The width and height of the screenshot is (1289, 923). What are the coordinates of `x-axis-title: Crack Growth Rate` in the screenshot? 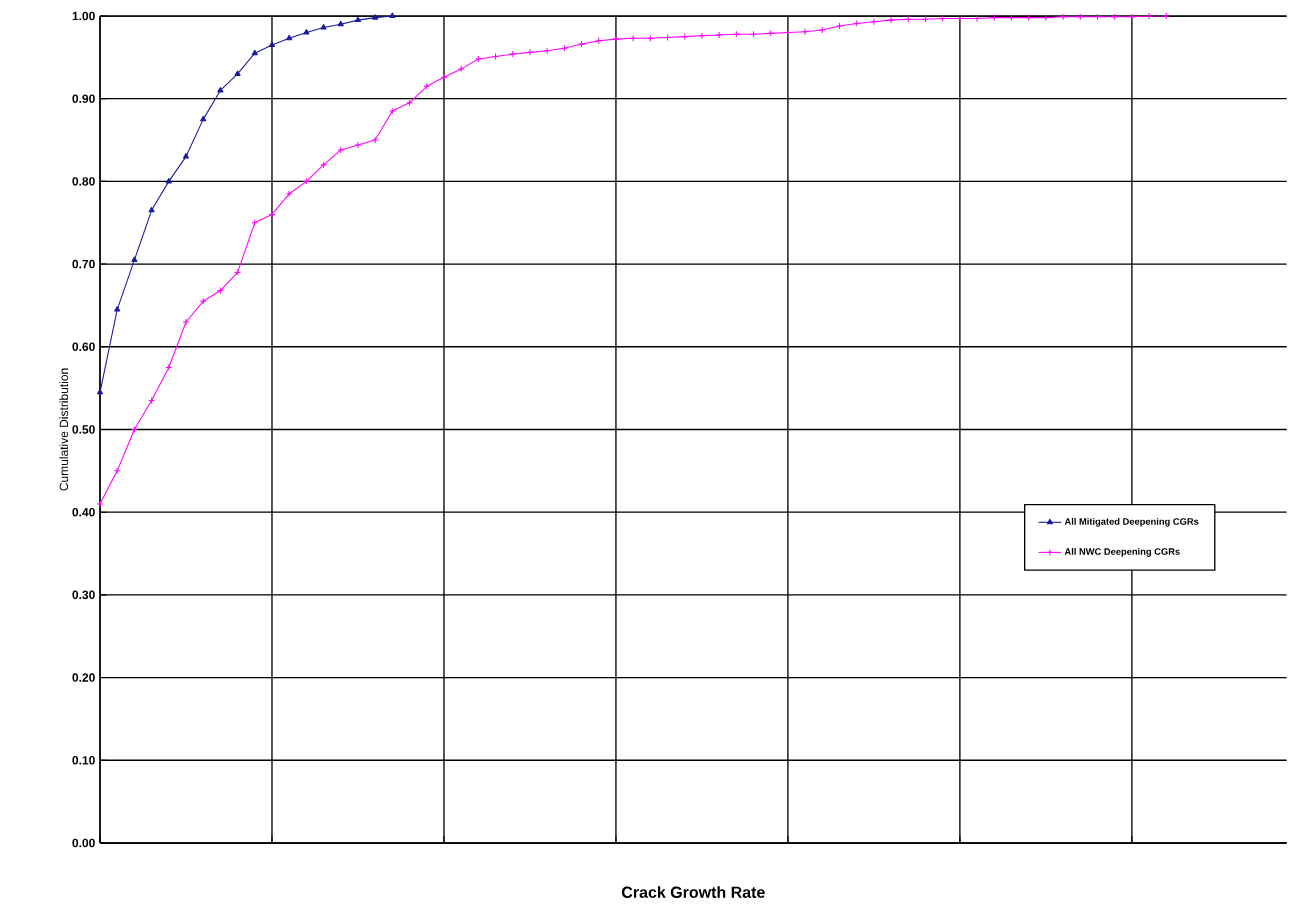 It's located at (693, 892).